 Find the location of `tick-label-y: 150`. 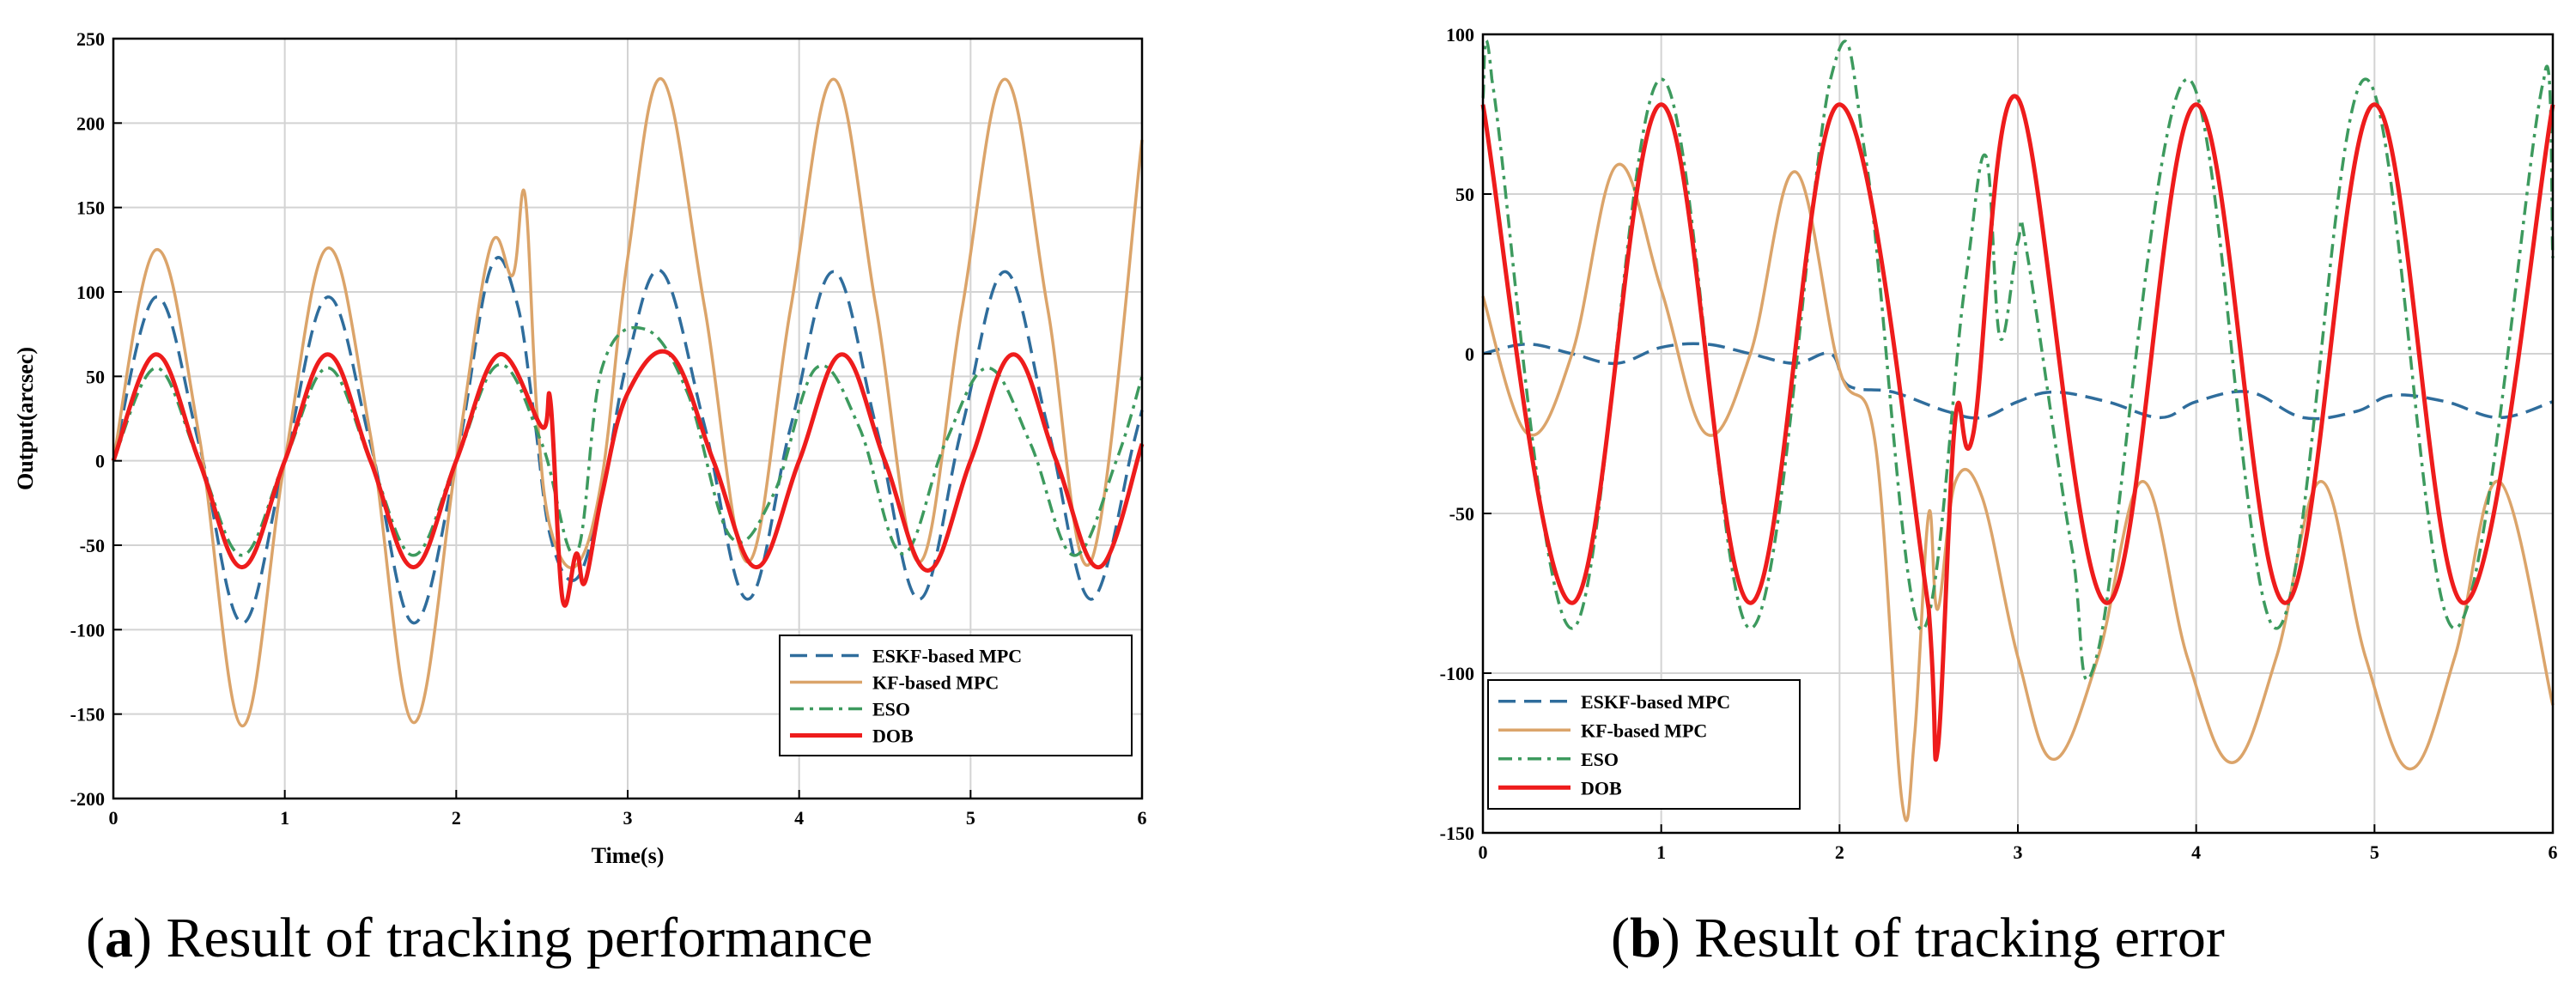

tick-label-y: 150 is located at coordinates (90, 208).